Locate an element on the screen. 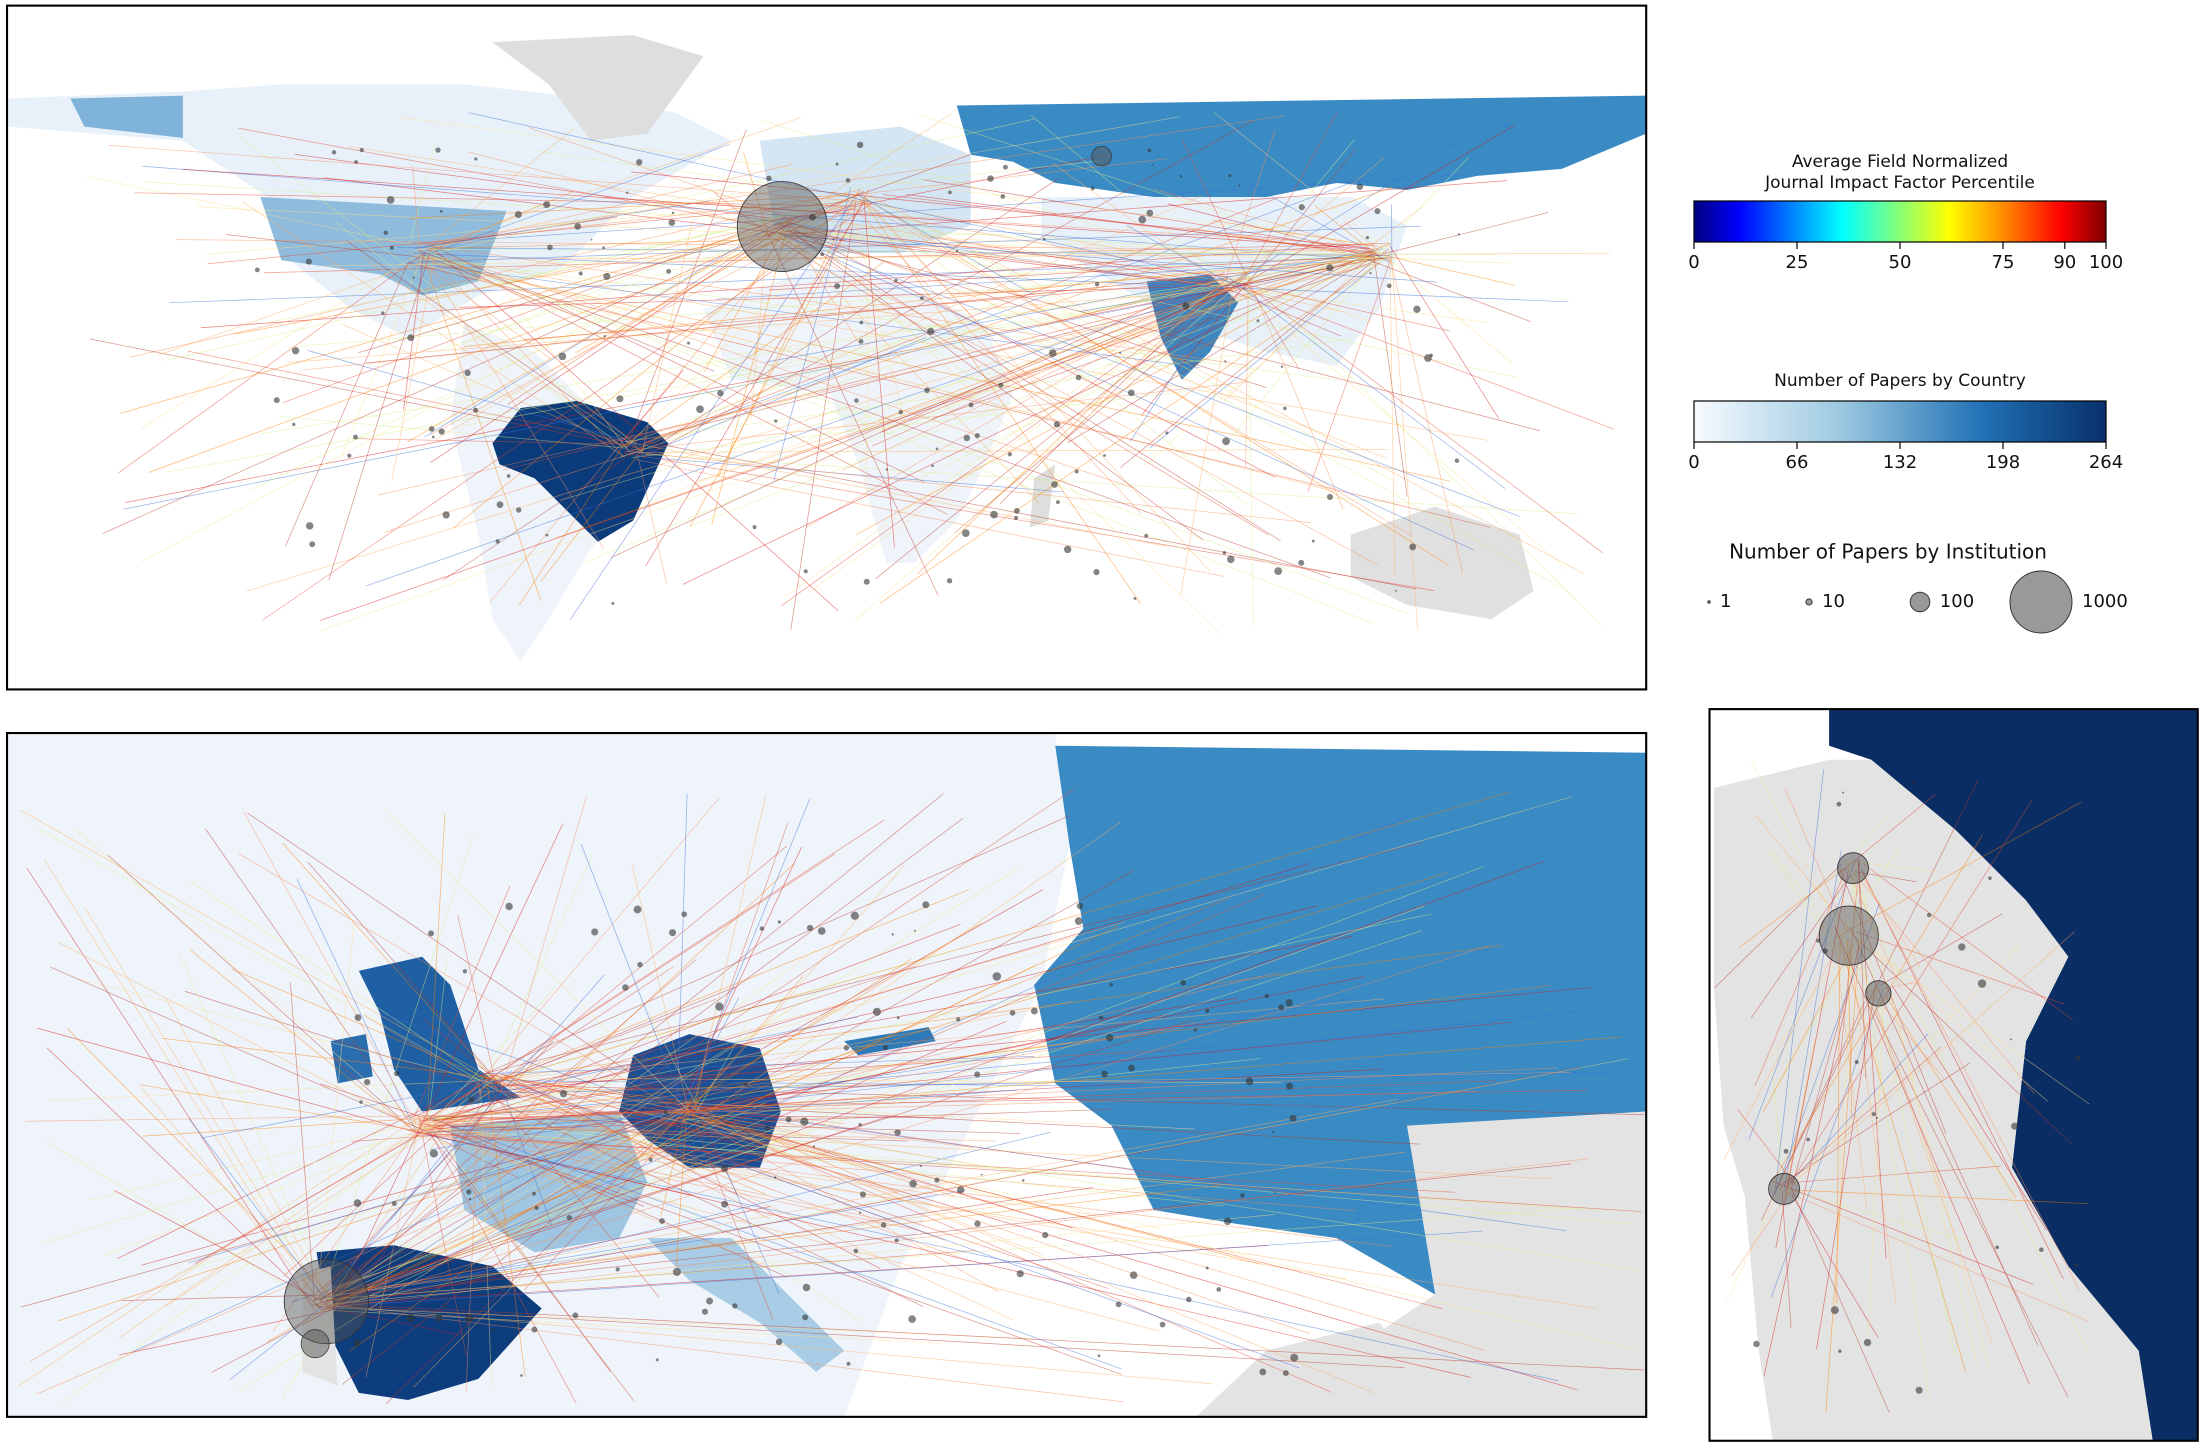 Image resolution: width=2200 pixels, height=1450 pixels. colorbar-tick-label: 198 is located at coordinates (2003, 462).